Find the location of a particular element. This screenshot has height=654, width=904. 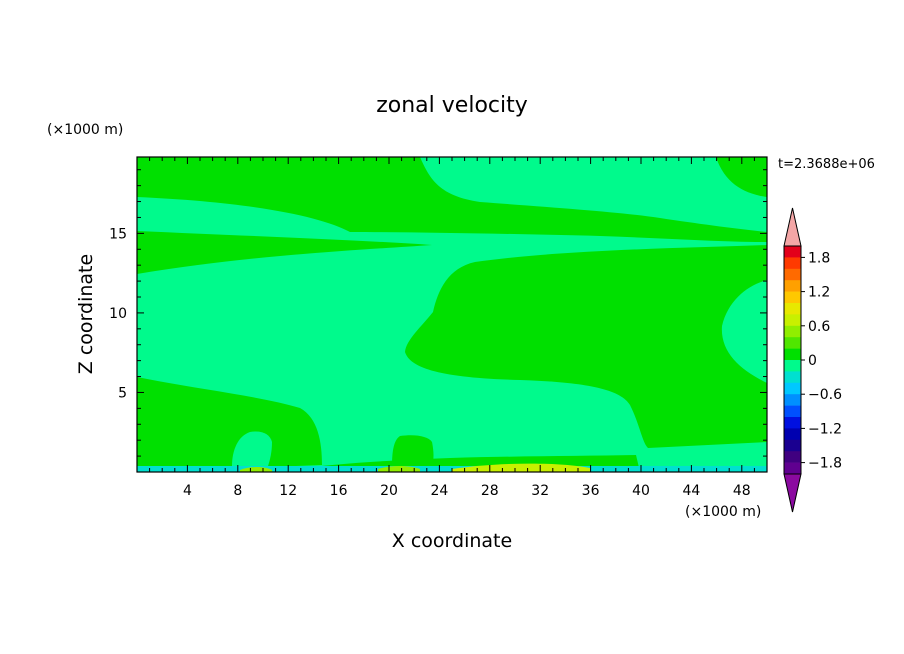

y-axis-label: Z coordinate is located at coordinates (86, 314).